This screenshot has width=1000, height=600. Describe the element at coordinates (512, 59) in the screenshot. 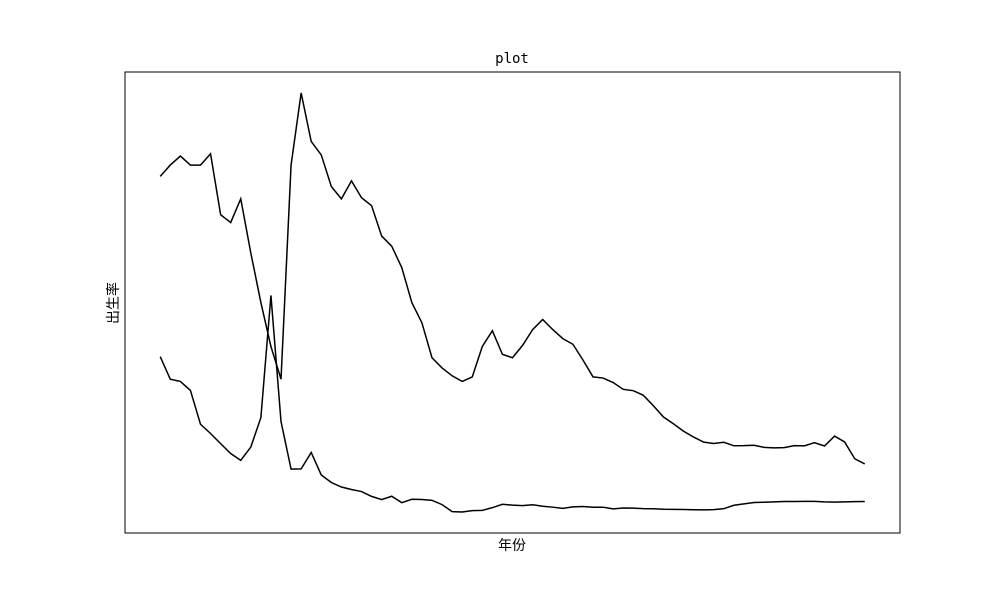

I see `chart-title: plot` at that location.